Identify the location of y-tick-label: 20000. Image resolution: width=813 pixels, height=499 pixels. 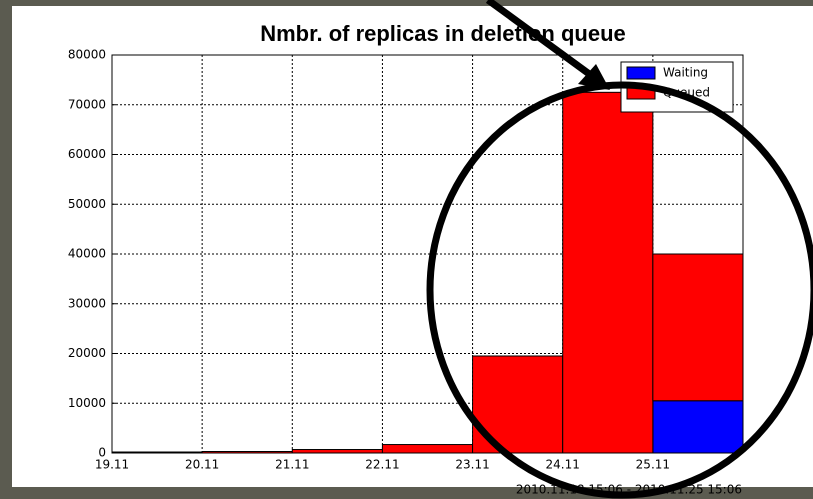
(87, 353).